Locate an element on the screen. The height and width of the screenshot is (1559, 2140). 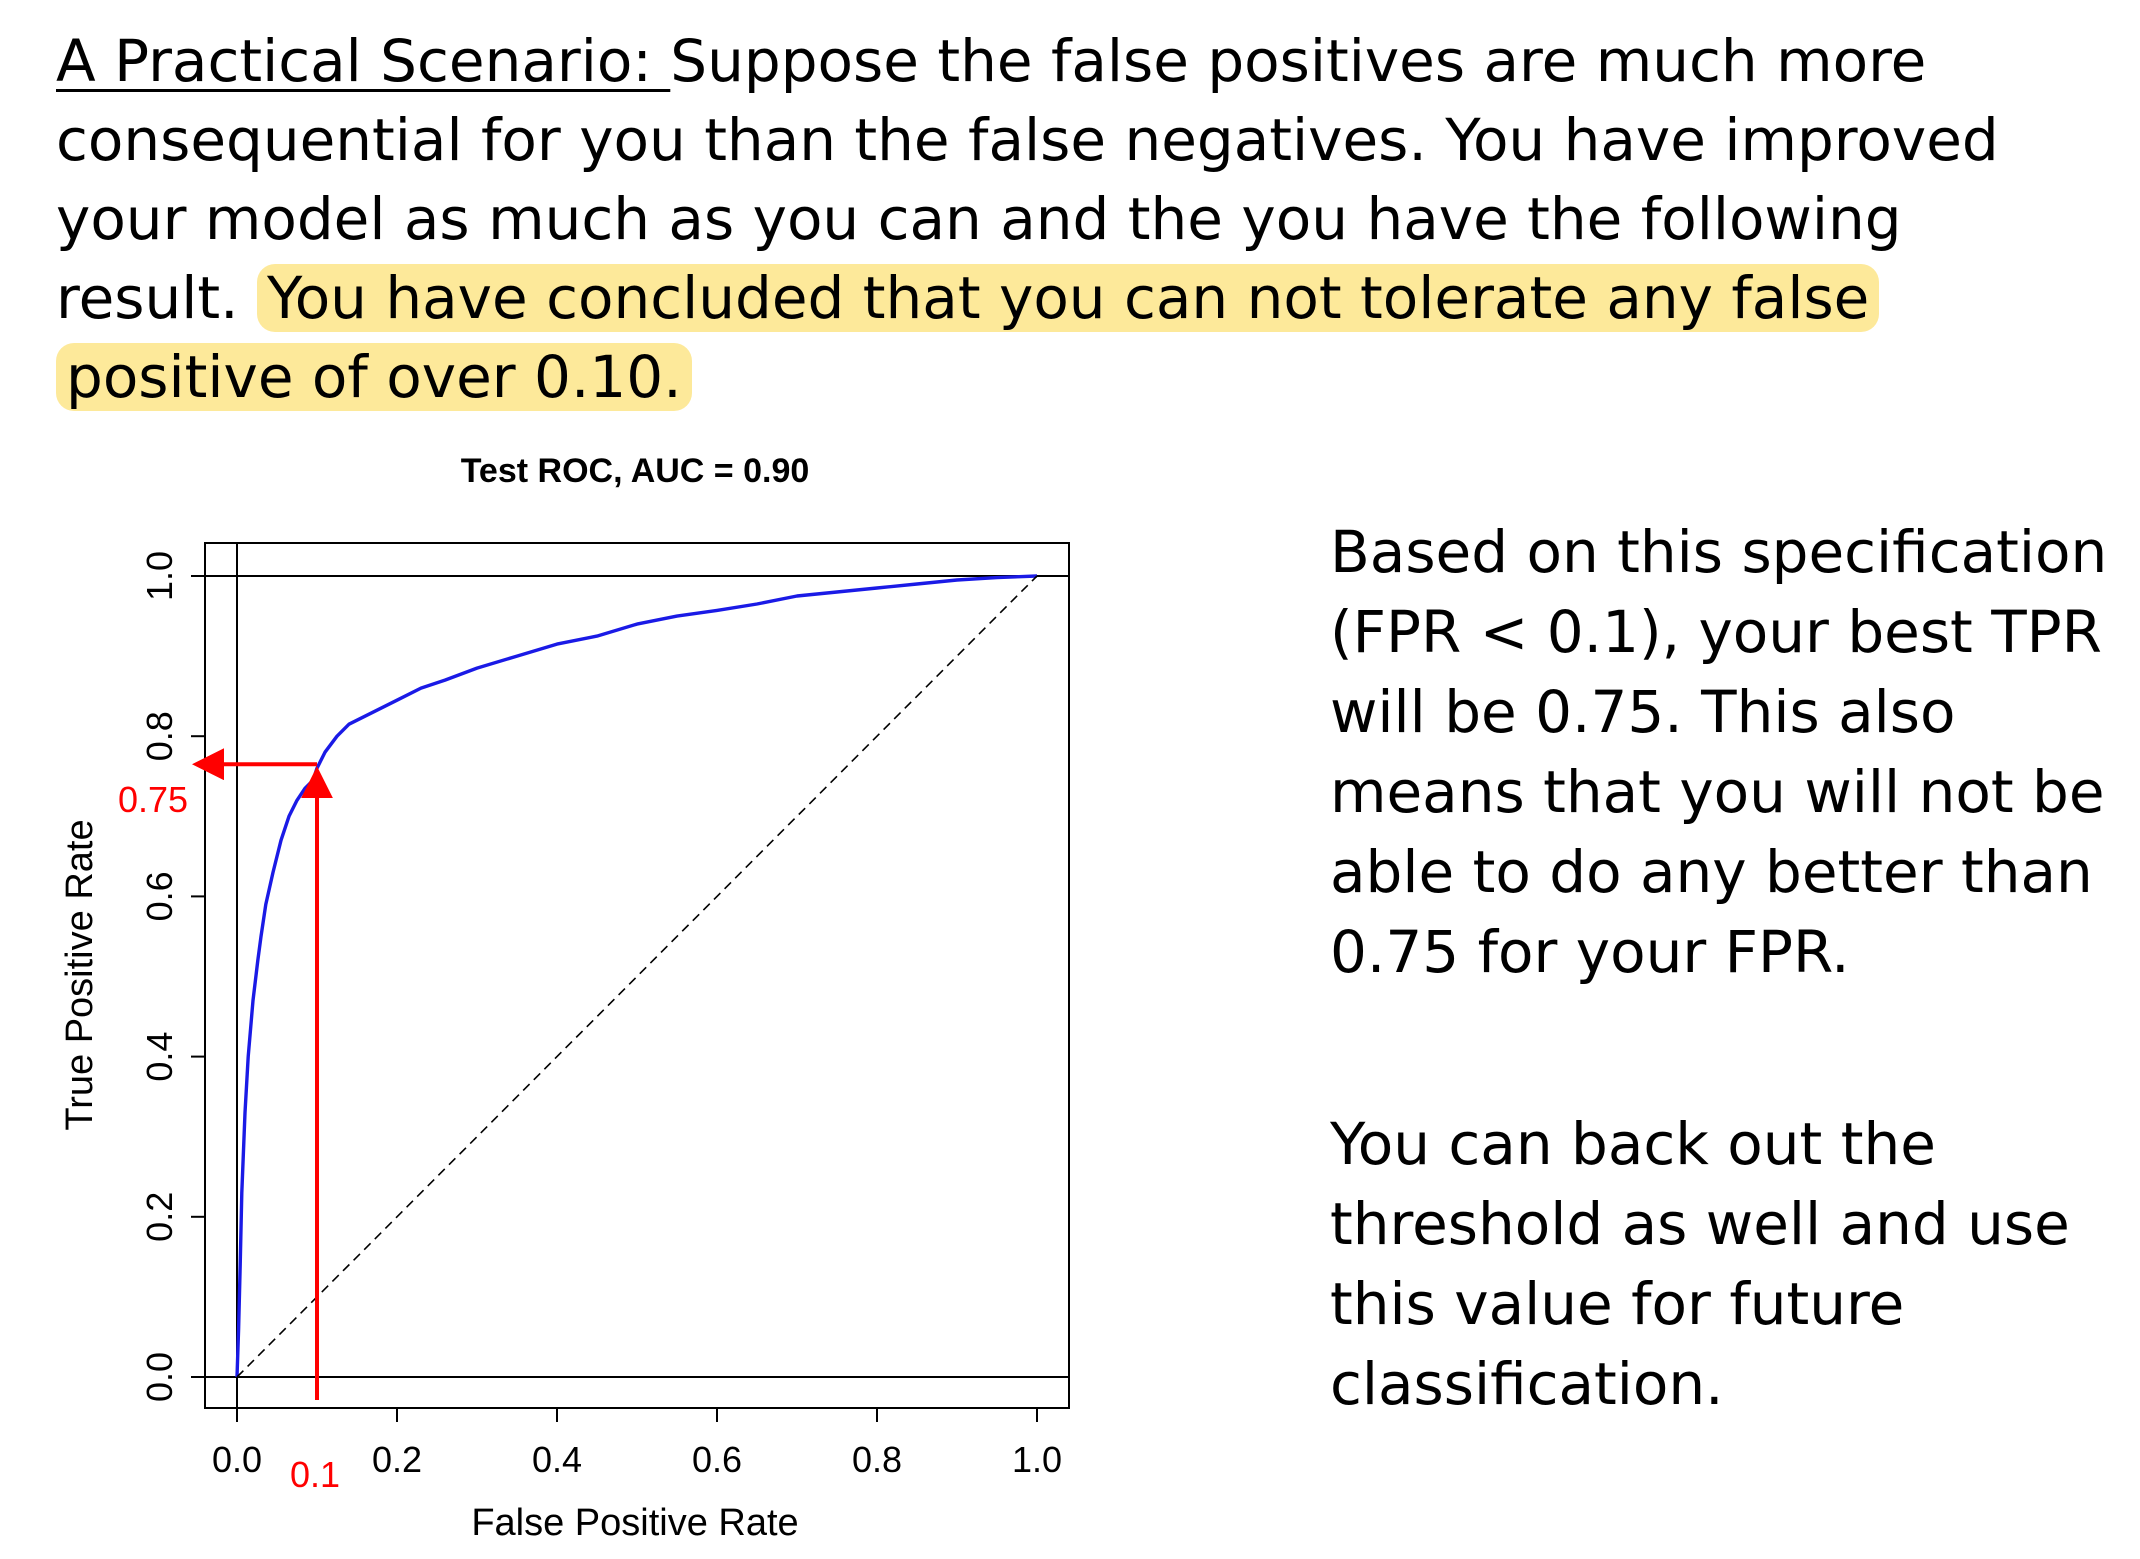
x-tick-label: 0.0 is located at coordinates (237, 1459).